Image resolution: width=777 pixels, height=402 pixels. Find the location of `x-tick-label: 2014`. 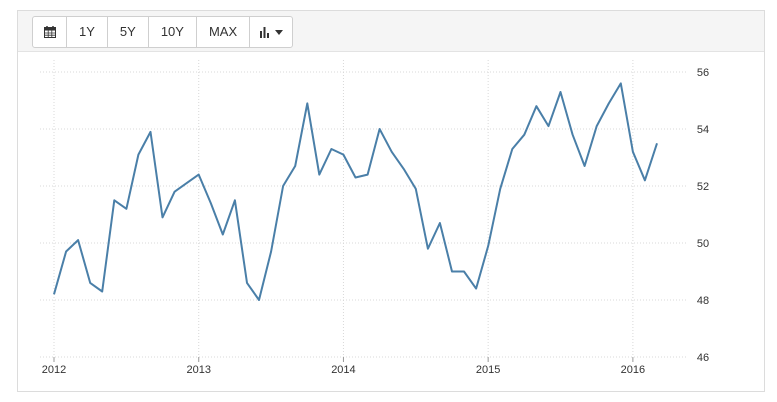

x-tick-label: 2014 is located at coordinates (343, 370).